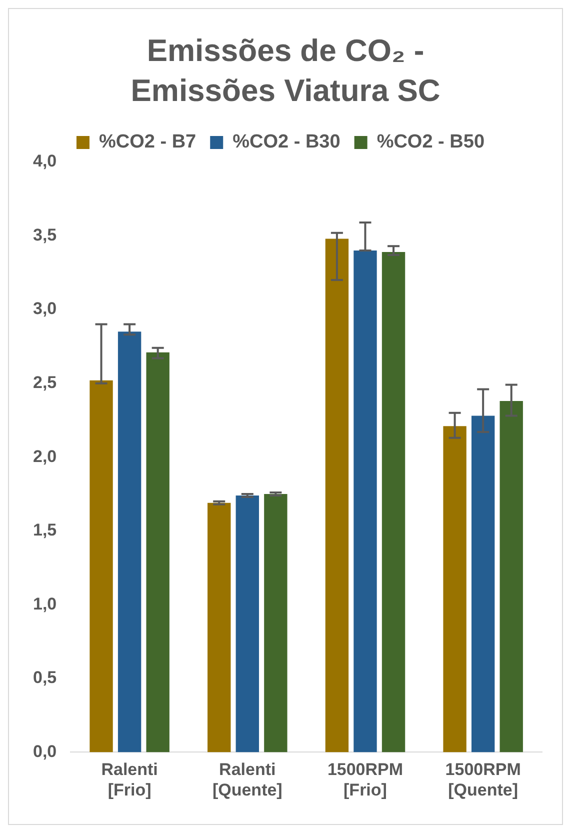  Describe the element at coordinates (44, 456) in the screenshot. I see `y-tick-label: 2,0` at that location.